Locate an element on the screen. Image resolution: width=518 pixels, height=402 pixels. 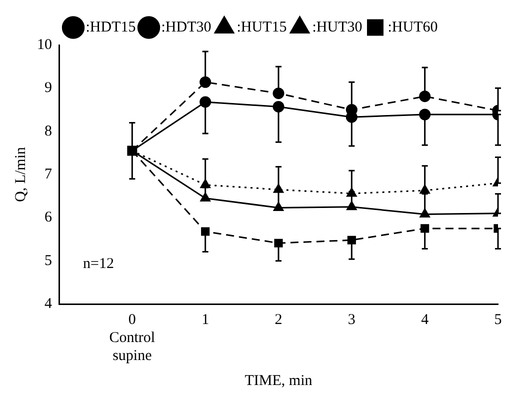
legend-label: :HUT60 is located at coordinates (413, 27).